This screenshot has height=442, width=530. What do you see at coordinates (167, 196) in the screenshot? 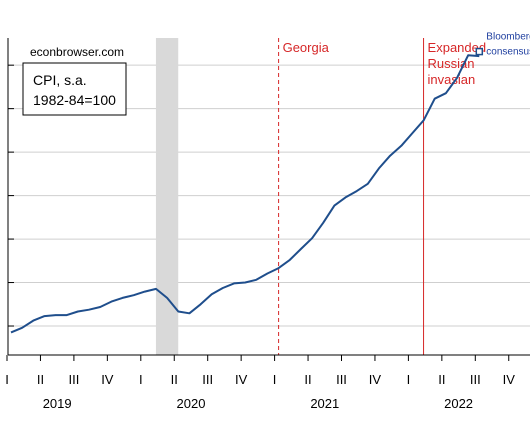
I see `recession-shading` at bounding box center [167, 196].